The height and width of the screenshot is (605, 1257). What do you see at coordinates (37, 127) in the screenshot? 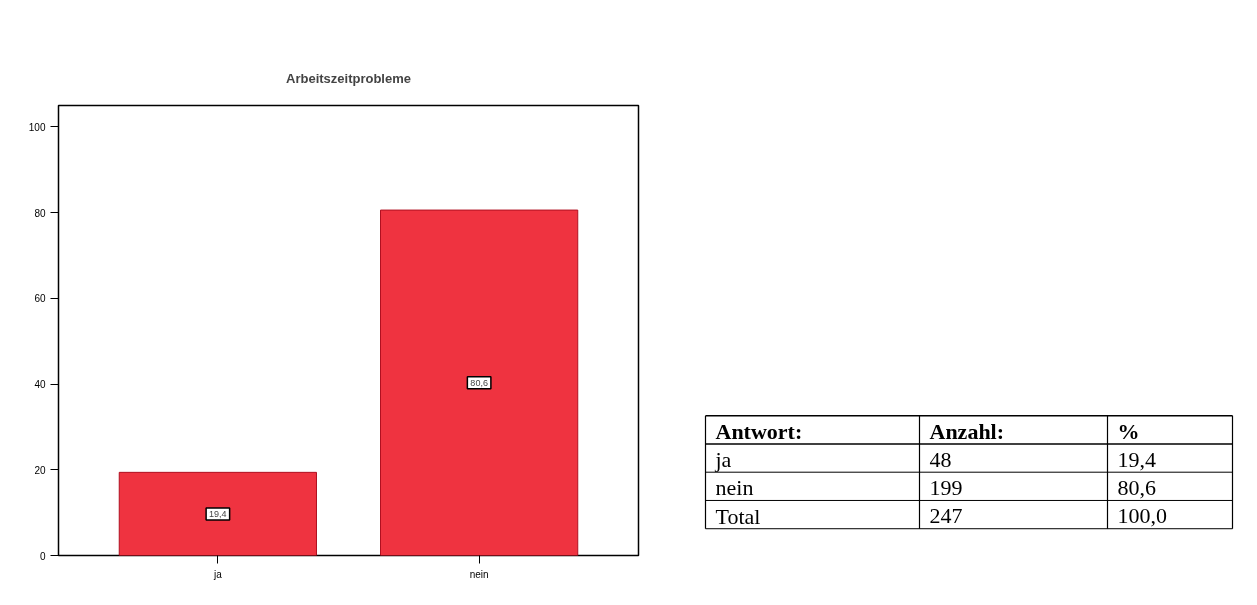
I see `y-tick-label: 100` at bounding box center [37, 127].